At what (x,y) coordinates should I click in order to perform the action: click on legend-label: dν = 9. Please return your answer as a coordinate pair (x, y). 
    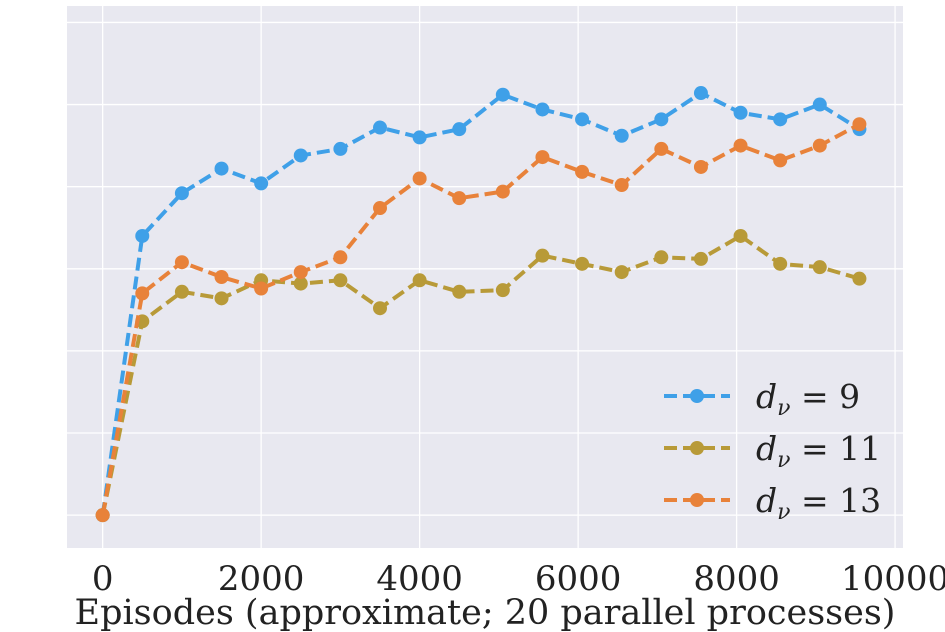
    Looking at the image, I should click on (808, 399).